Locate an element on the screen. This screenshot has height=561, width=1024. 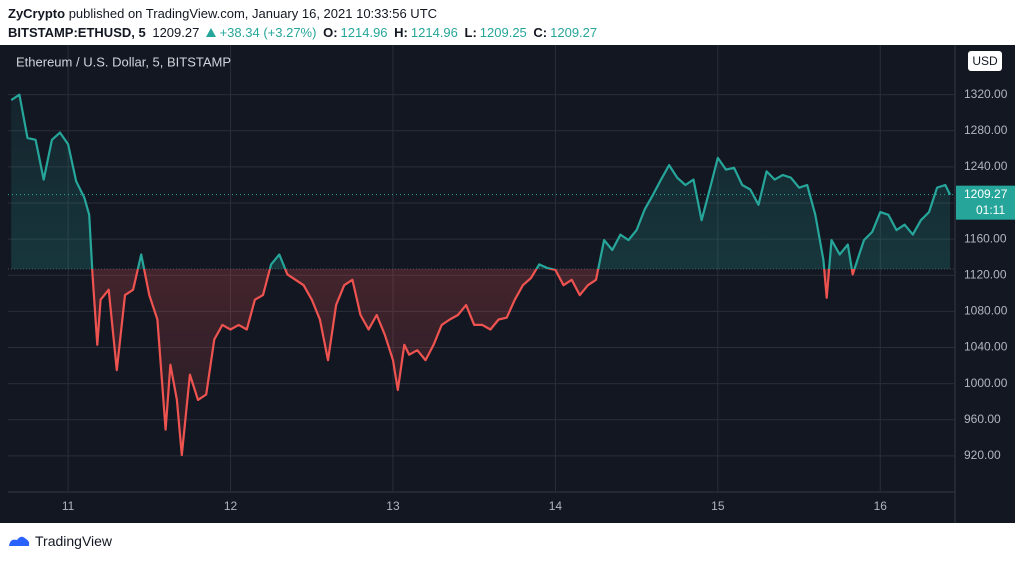
y-tick-label: 1040.00 is located at coordinates (986, 347).